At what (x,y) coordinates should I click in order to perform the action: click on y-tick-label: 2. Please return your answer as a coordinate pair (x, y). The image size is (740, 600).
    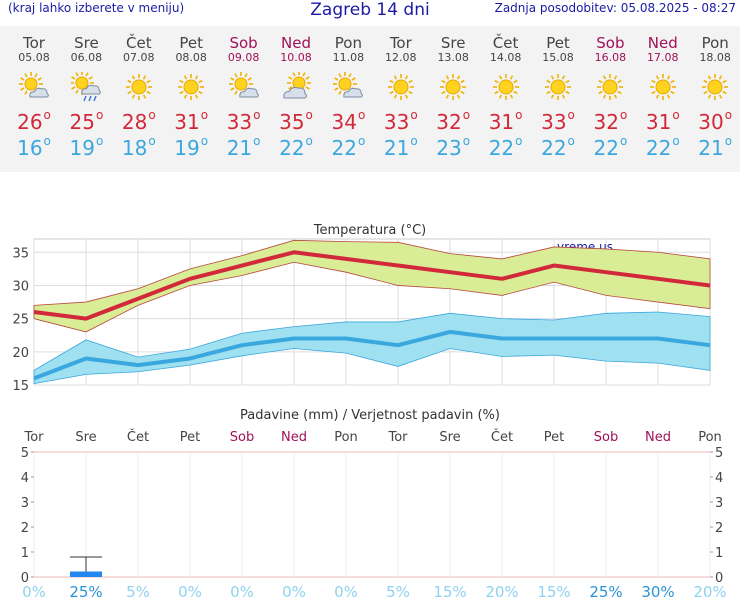
    Looking at the image, I should click on (25, 528).